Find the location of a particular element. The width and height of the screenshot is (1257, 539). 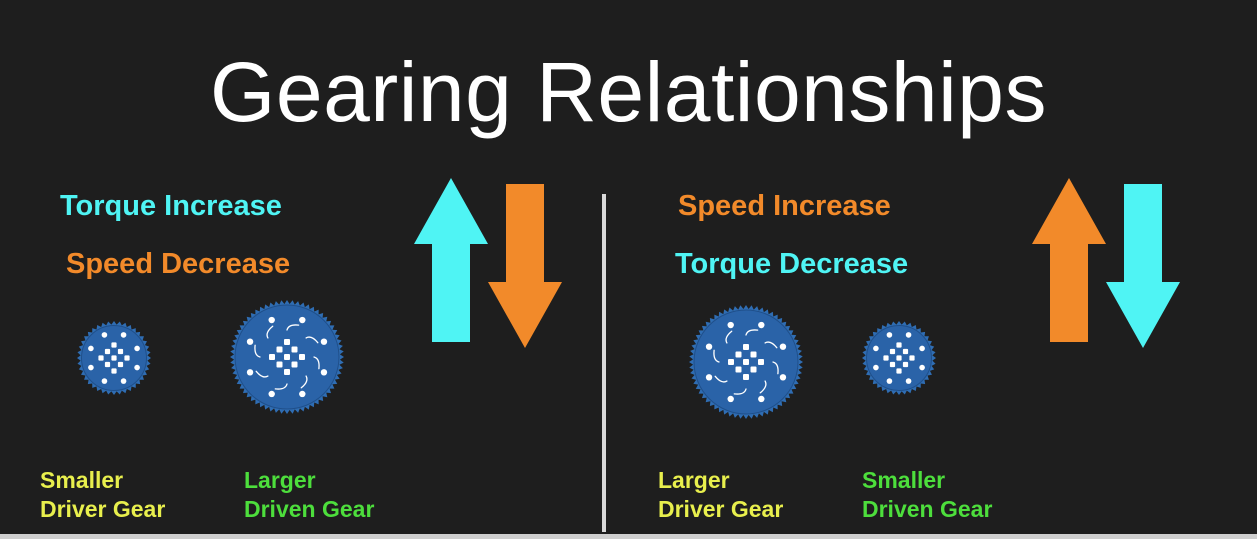

left-gear-a-line2: Driver Gear is located at coordinates (103, 509).